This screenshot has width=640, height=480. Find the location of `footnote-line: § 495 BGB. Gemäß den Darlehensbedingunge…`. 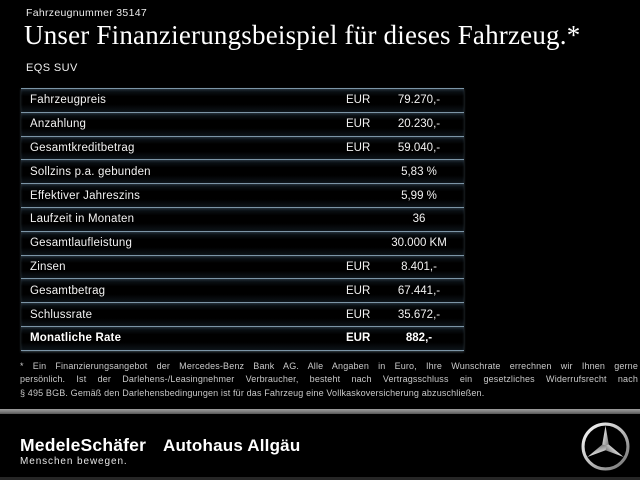

footnote-line: § 495 BGB. Gemäß den Darlehensbedingunge… is located at coordinates (252, 392).